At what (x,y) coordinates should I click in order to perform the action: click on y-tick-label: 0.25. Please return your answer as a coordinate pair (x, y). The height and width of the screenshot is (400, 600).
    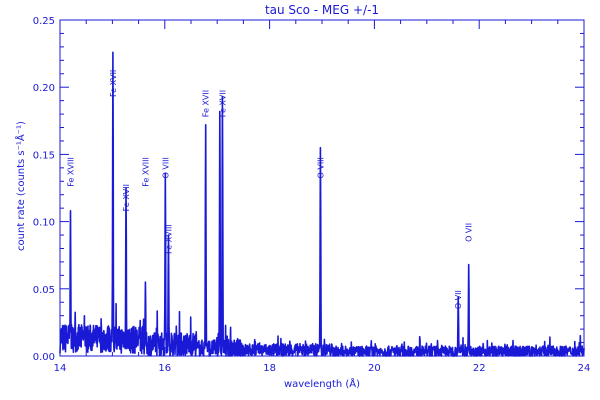
    Looking at the image, I should click on (44, 21).